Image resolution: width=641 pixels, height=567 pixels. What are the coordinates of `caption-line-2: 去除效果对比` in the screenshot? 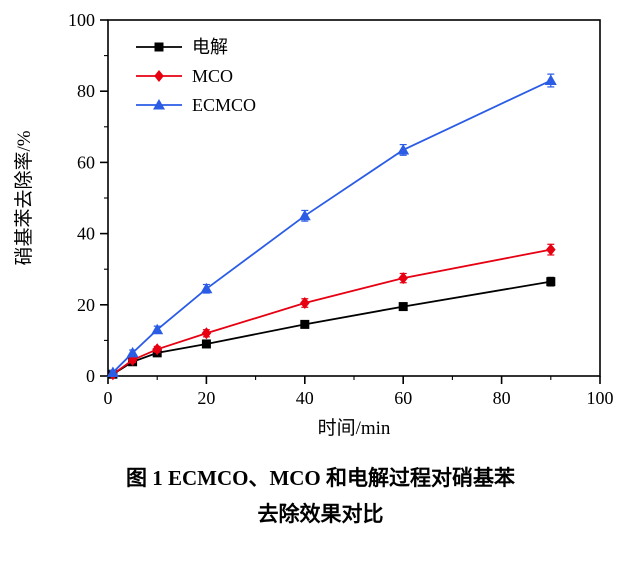 It's located at (320, 514).